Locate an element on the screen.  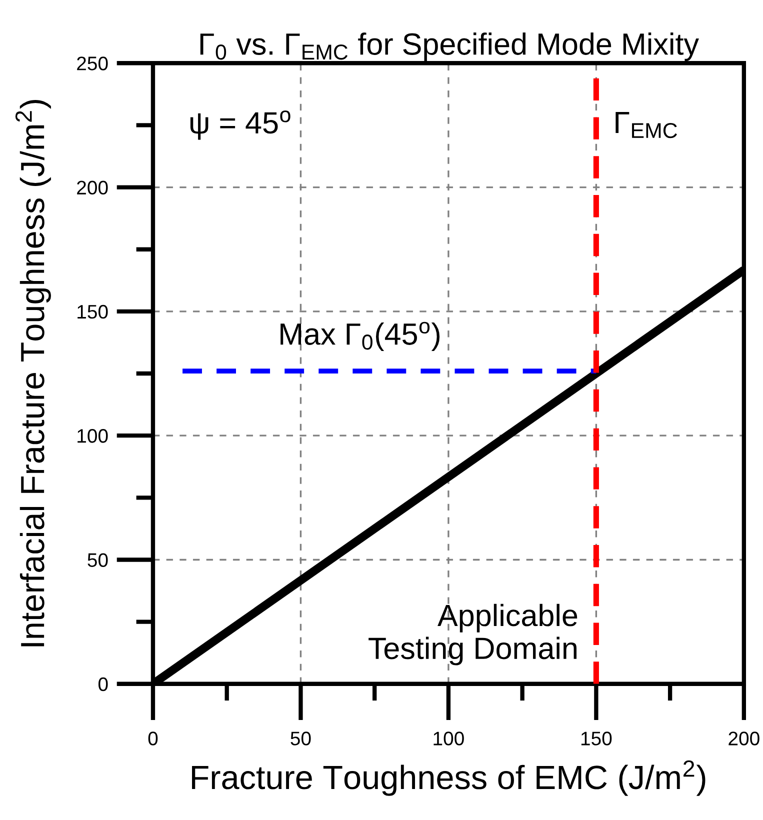
y-tick-label: 0 is located at coordinates (103, 684).